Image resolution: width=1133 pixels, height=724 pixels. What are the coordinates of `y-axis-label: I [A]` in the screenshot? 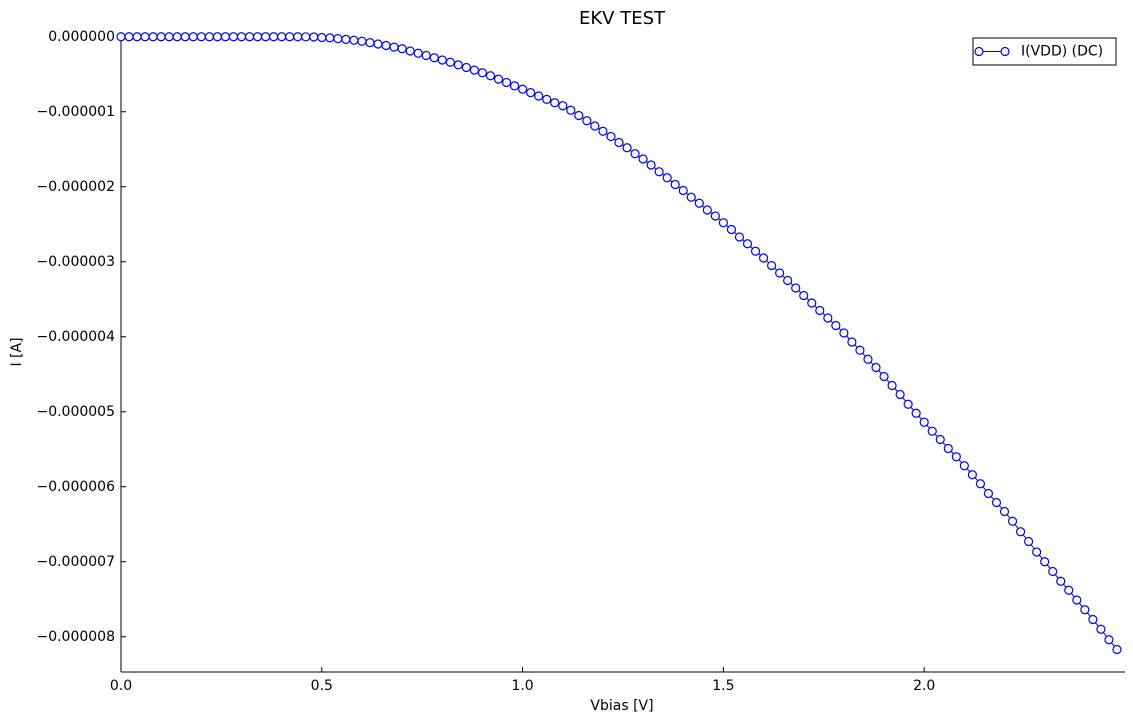 It's located at (17, 351).